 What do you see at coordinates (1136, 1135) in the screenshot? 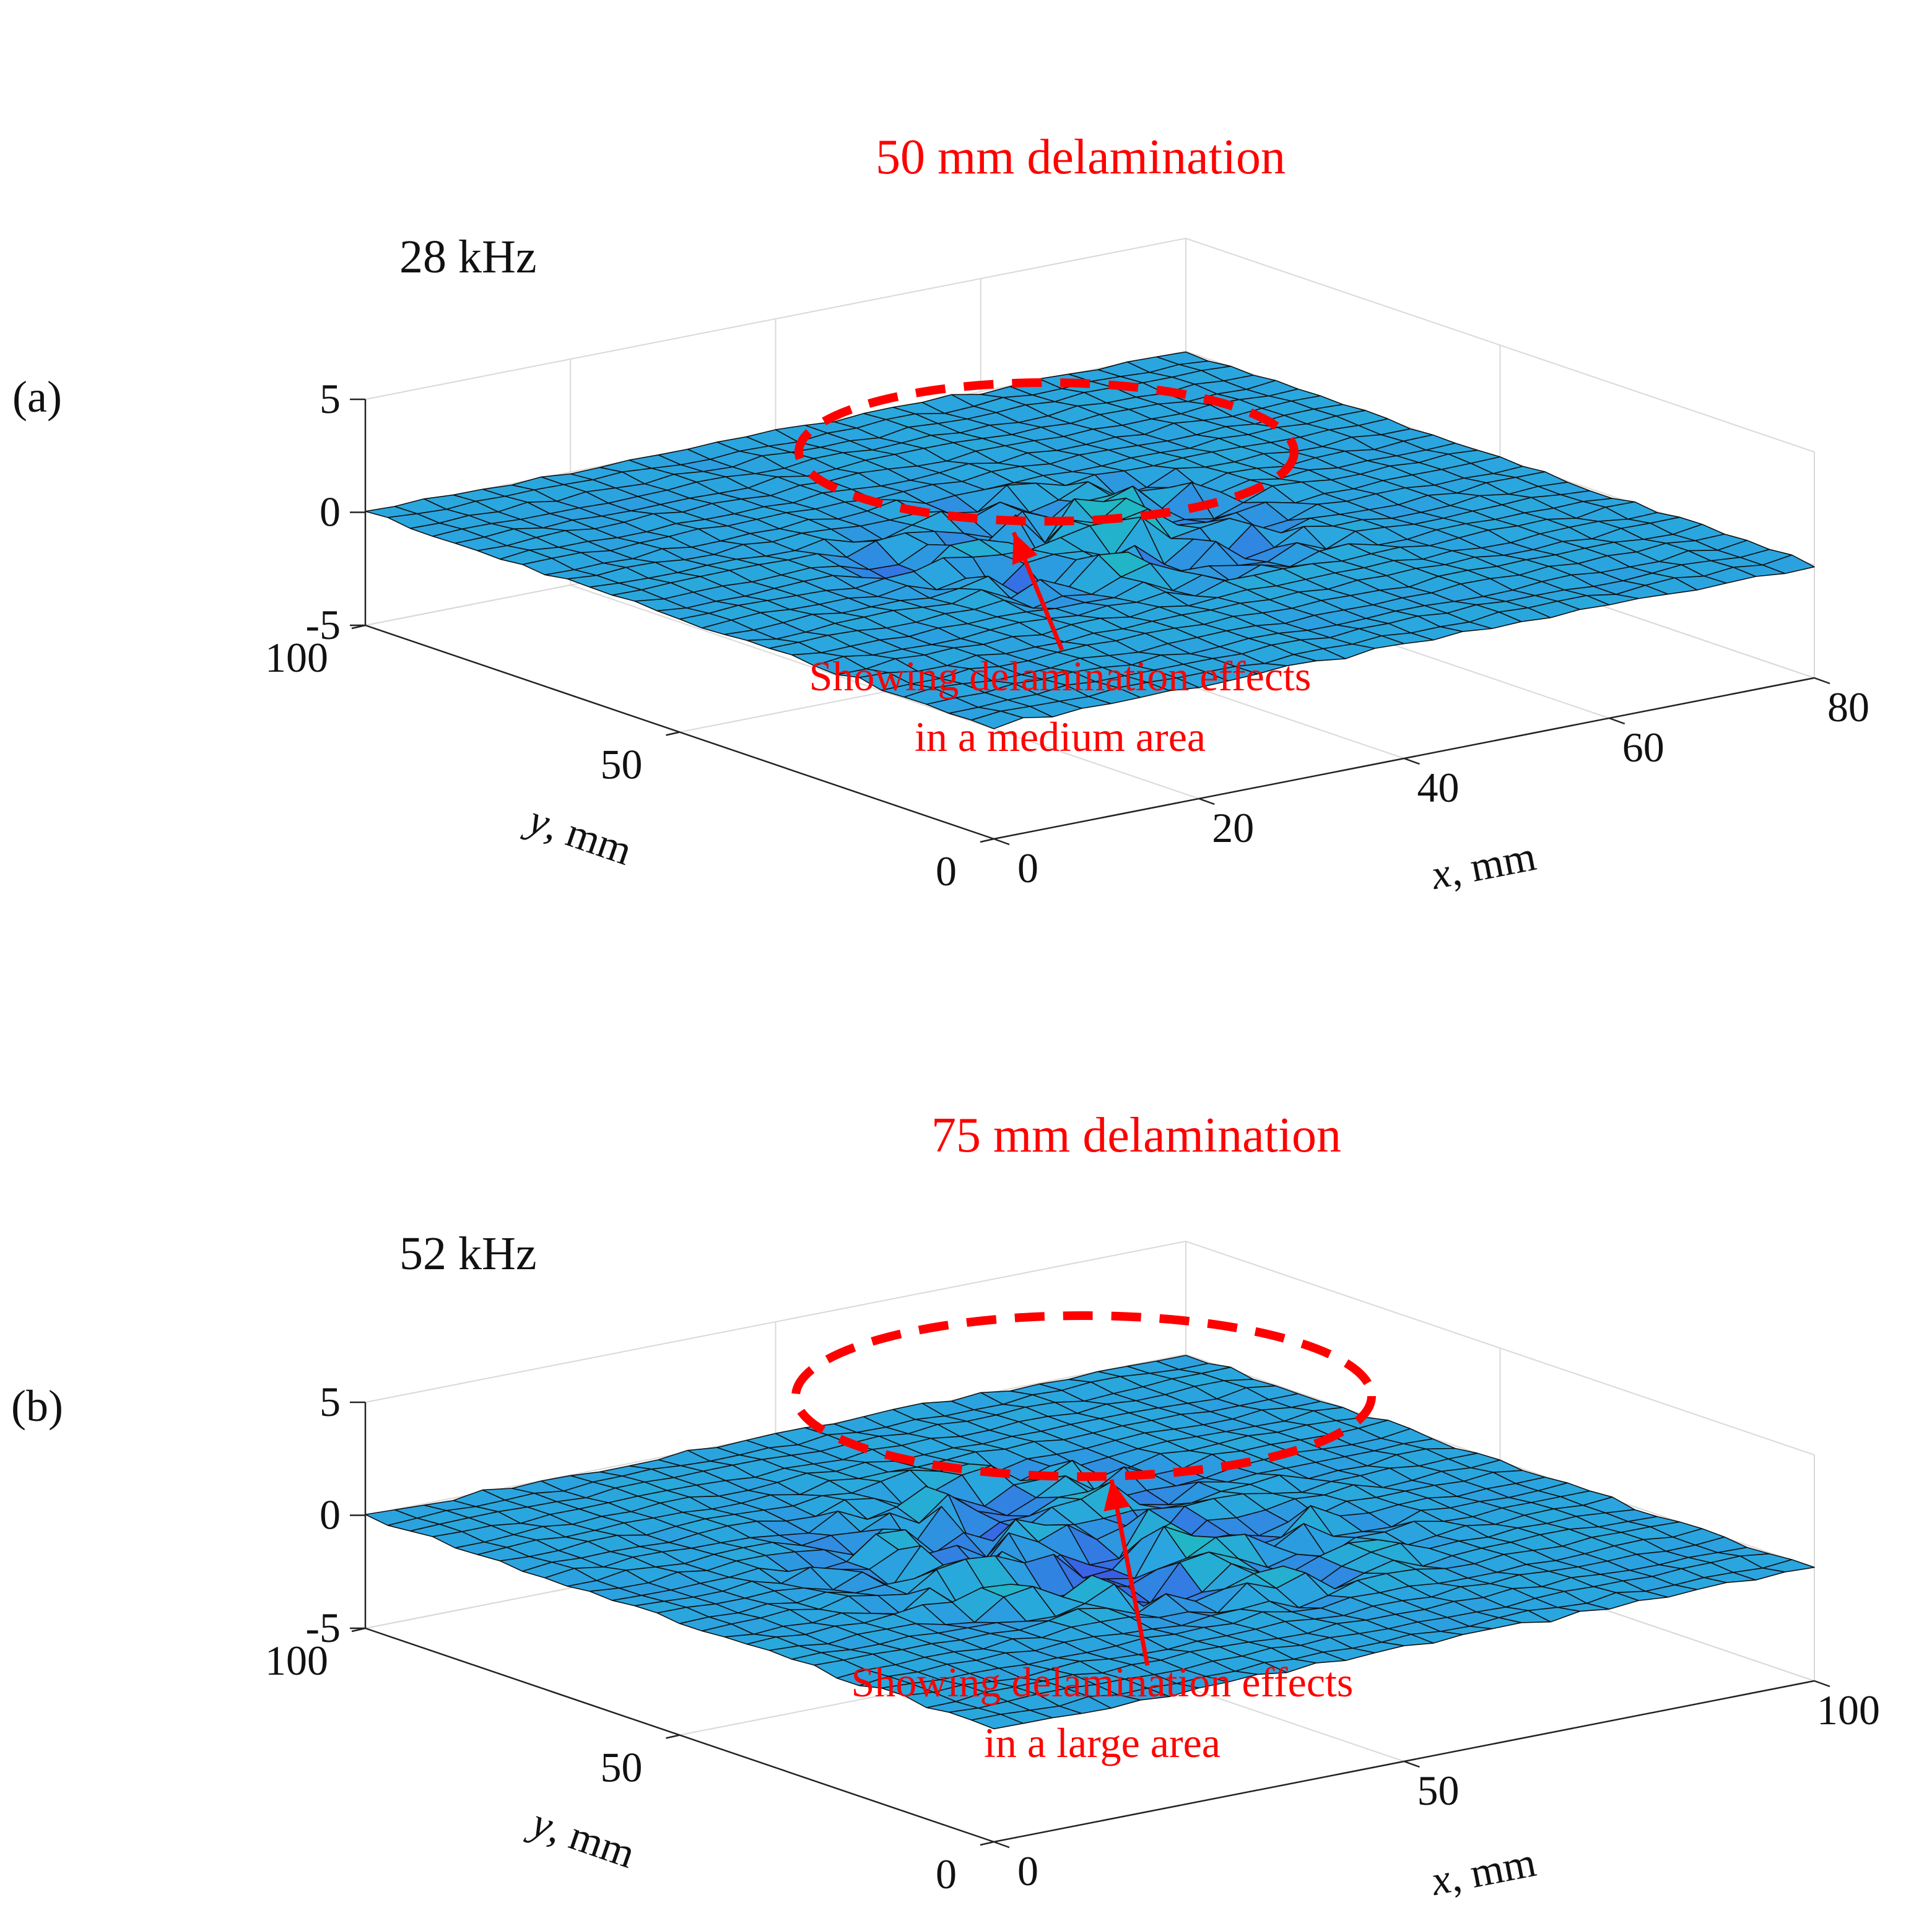
I see `delamination-title: 75 mm delamination` at bounding box center [1136, 1135].